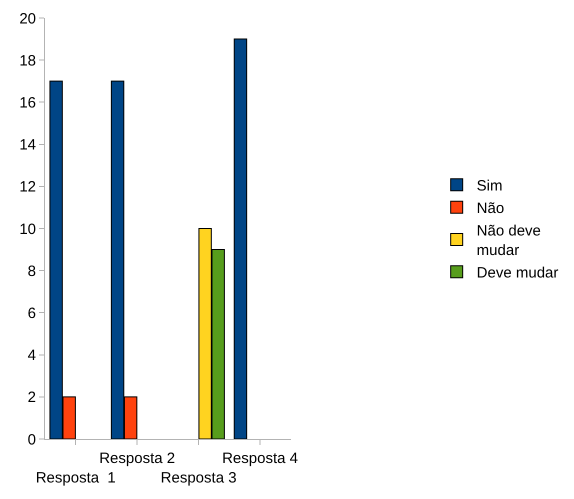 The width and height of the screenshot is (574, 499). Describe the element at coordinates (241, 238) in the screenshot. I see `bar` at that location.